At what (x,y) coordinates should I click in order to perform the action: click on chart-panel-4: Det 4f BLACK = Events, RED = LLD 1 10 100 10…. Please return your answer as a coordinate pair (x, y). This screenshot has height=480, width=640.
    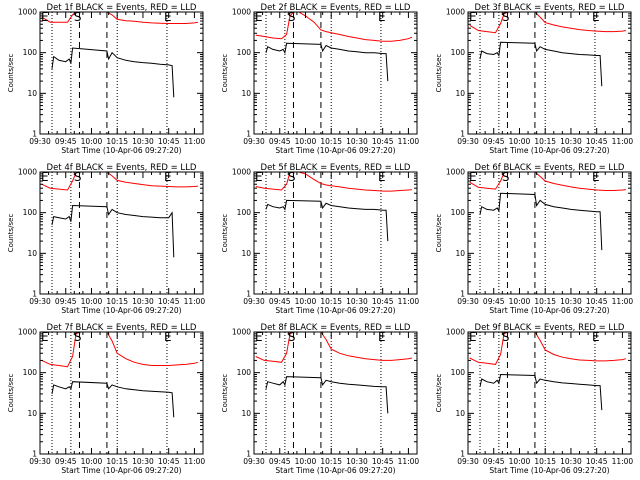
    Looking at the image, I should click on (106, 239).